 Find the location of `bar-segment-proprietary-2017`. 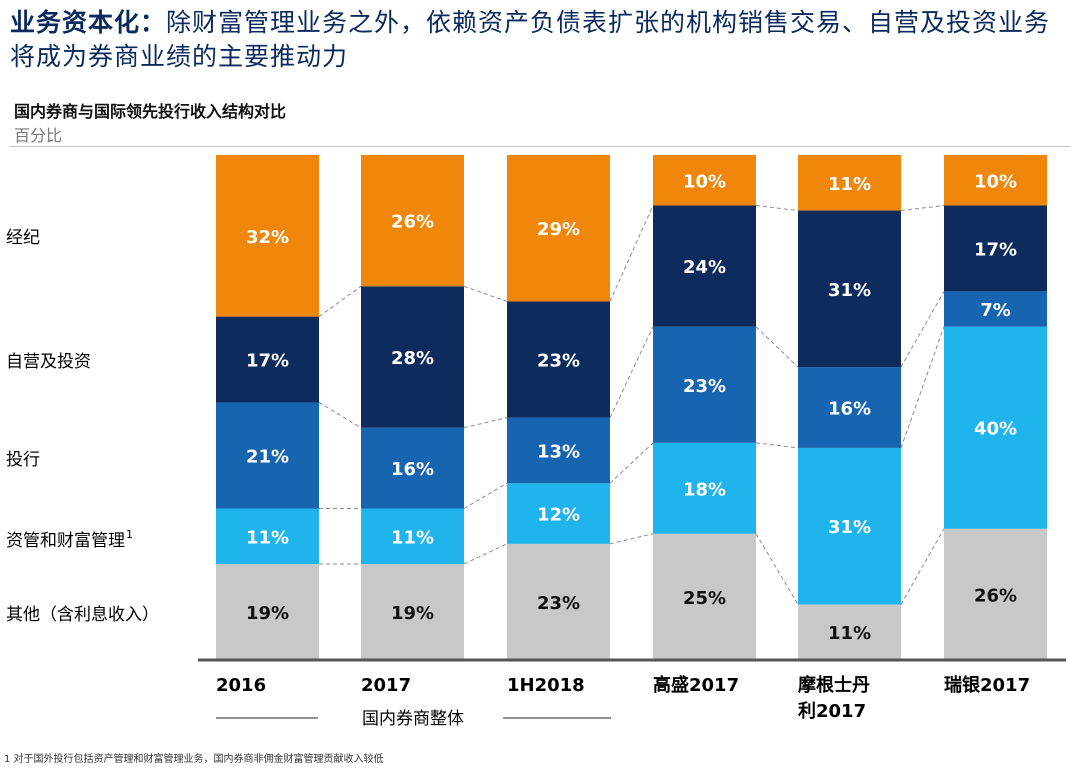

bar-segment-proprietary-2017 is located at coordinates (412, 357).